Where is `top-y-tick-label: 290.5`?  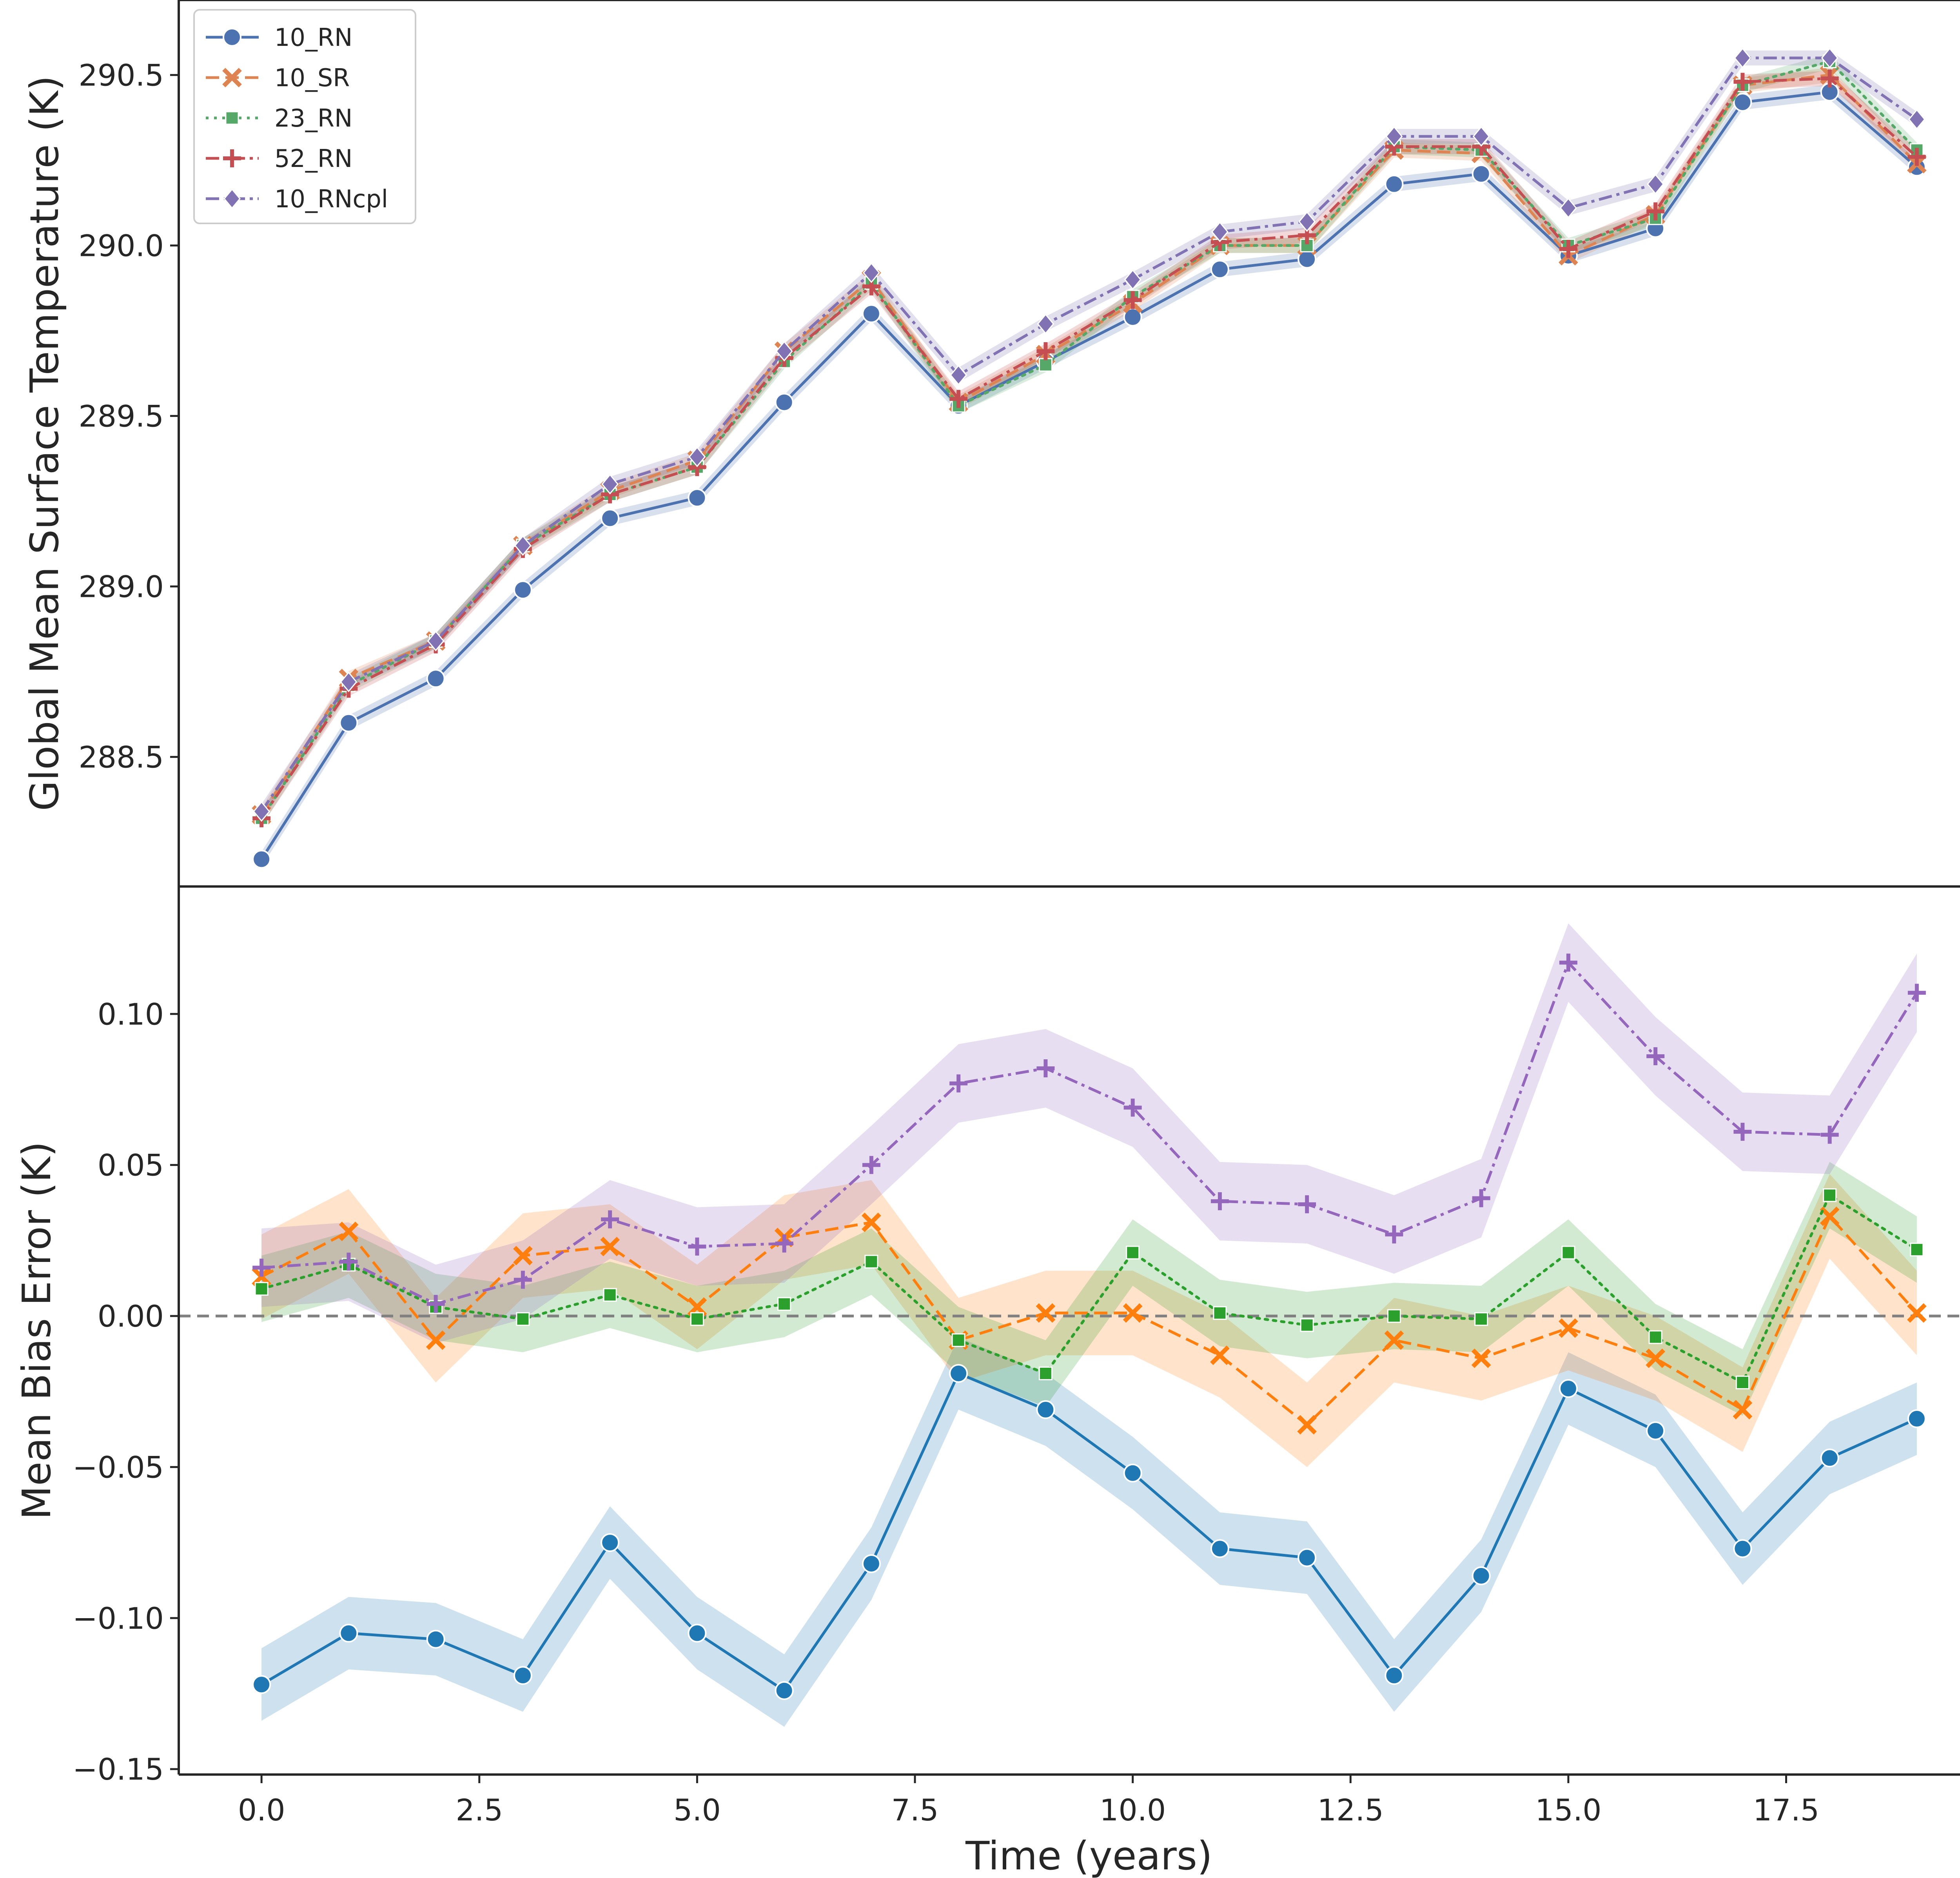
top-y-tick-label: 290.5 is located at coordinates (121, 75).